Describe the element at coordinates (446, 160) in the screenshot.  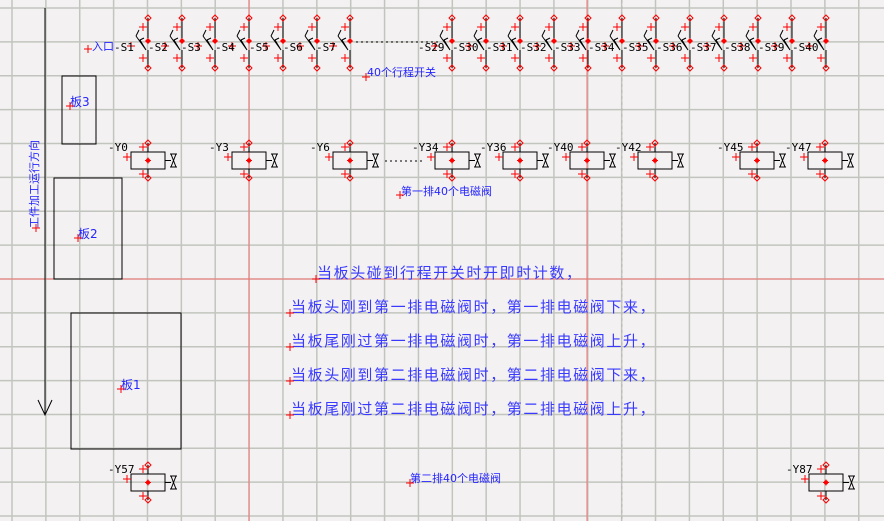
I see `solenoid-valve: -Y34` at that location.